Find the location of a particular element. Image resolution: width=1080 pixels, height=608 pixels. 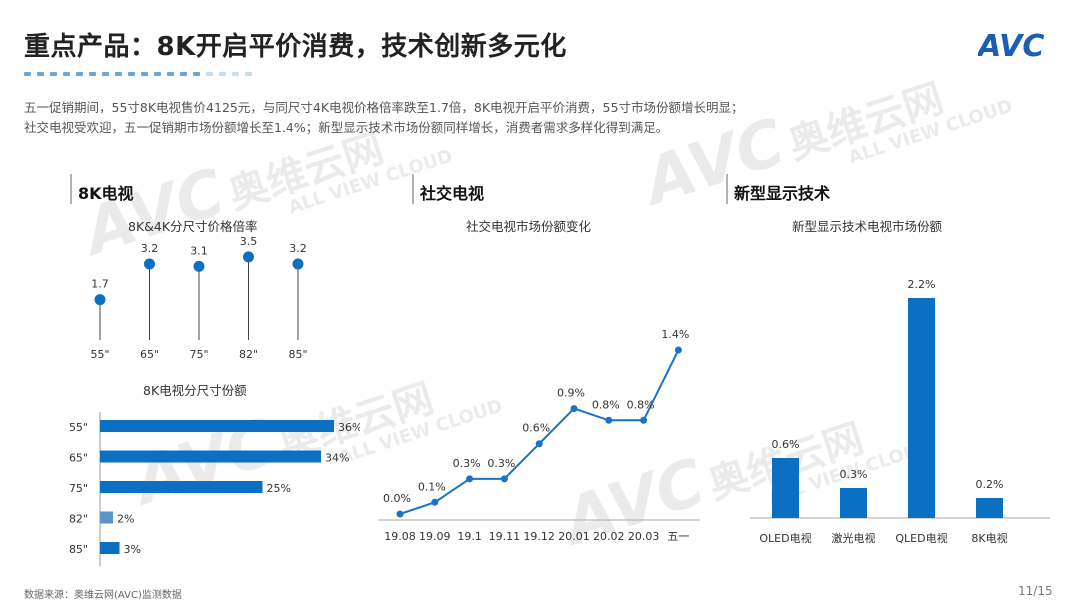

chart-title-display-share: 新型显示技术电视市场份额 is located at coordinates (867, 226).